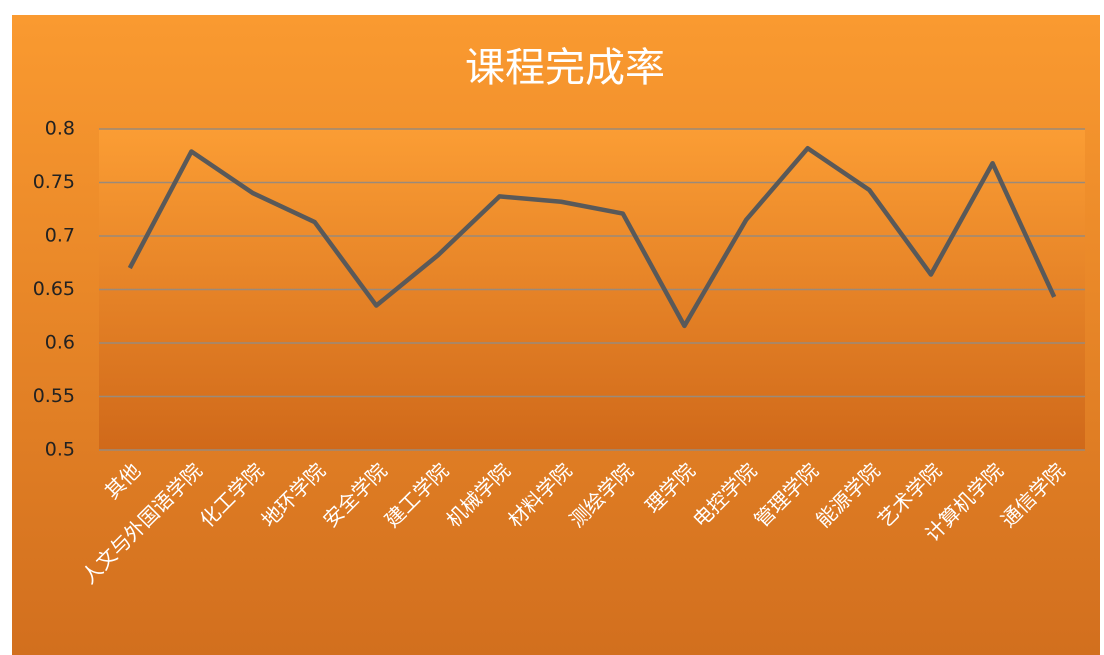 The image size is (1104, 655). I want to click on y-tick-label: 0.7, so click(60, 236).